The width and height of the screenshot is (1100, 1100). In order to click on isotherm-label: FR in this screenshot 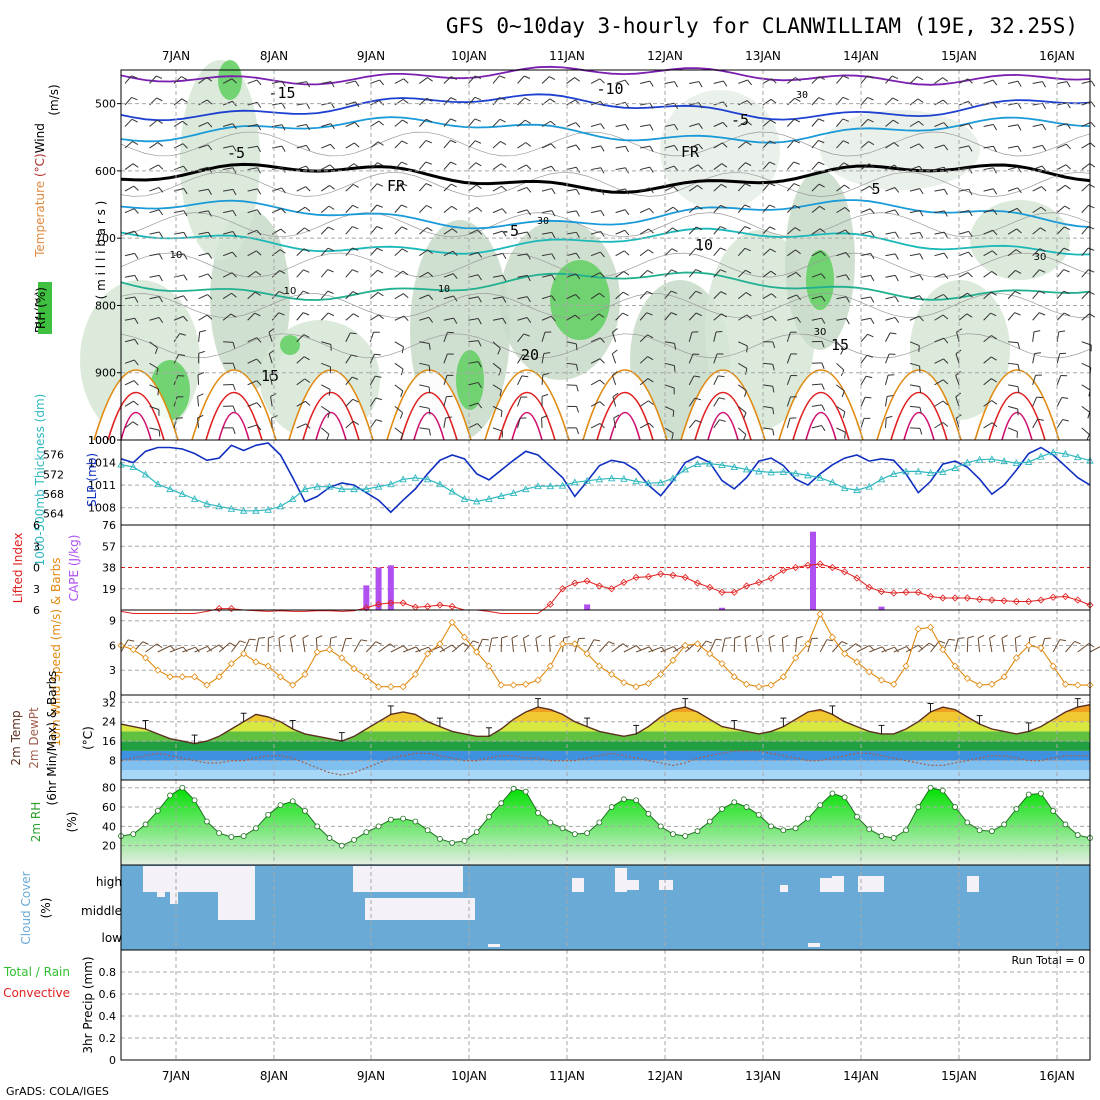, I will do `click(690, 152)`.